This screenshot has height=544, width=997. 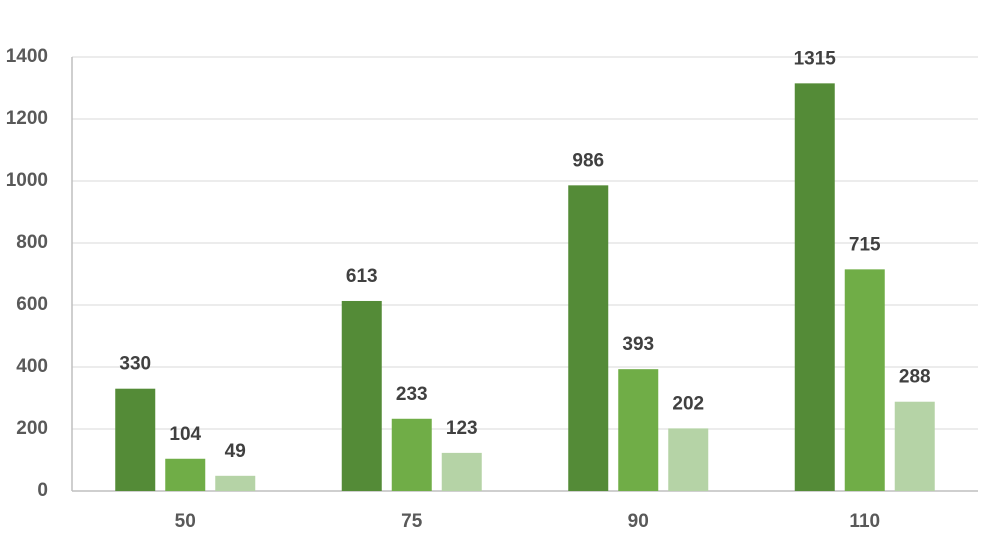 What do you see at coordinates (135, 364) in the screenshot?
I see `value-label: 330` at bounding box center [135, 364].